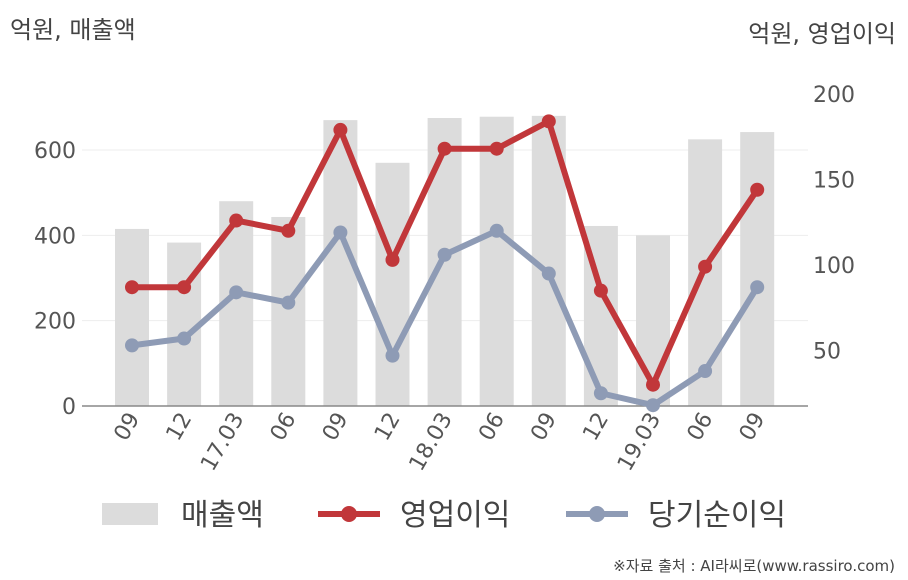 This screenshot has height=580, width=908. I want to click on right-tick-label: 200, so click(834, 95).